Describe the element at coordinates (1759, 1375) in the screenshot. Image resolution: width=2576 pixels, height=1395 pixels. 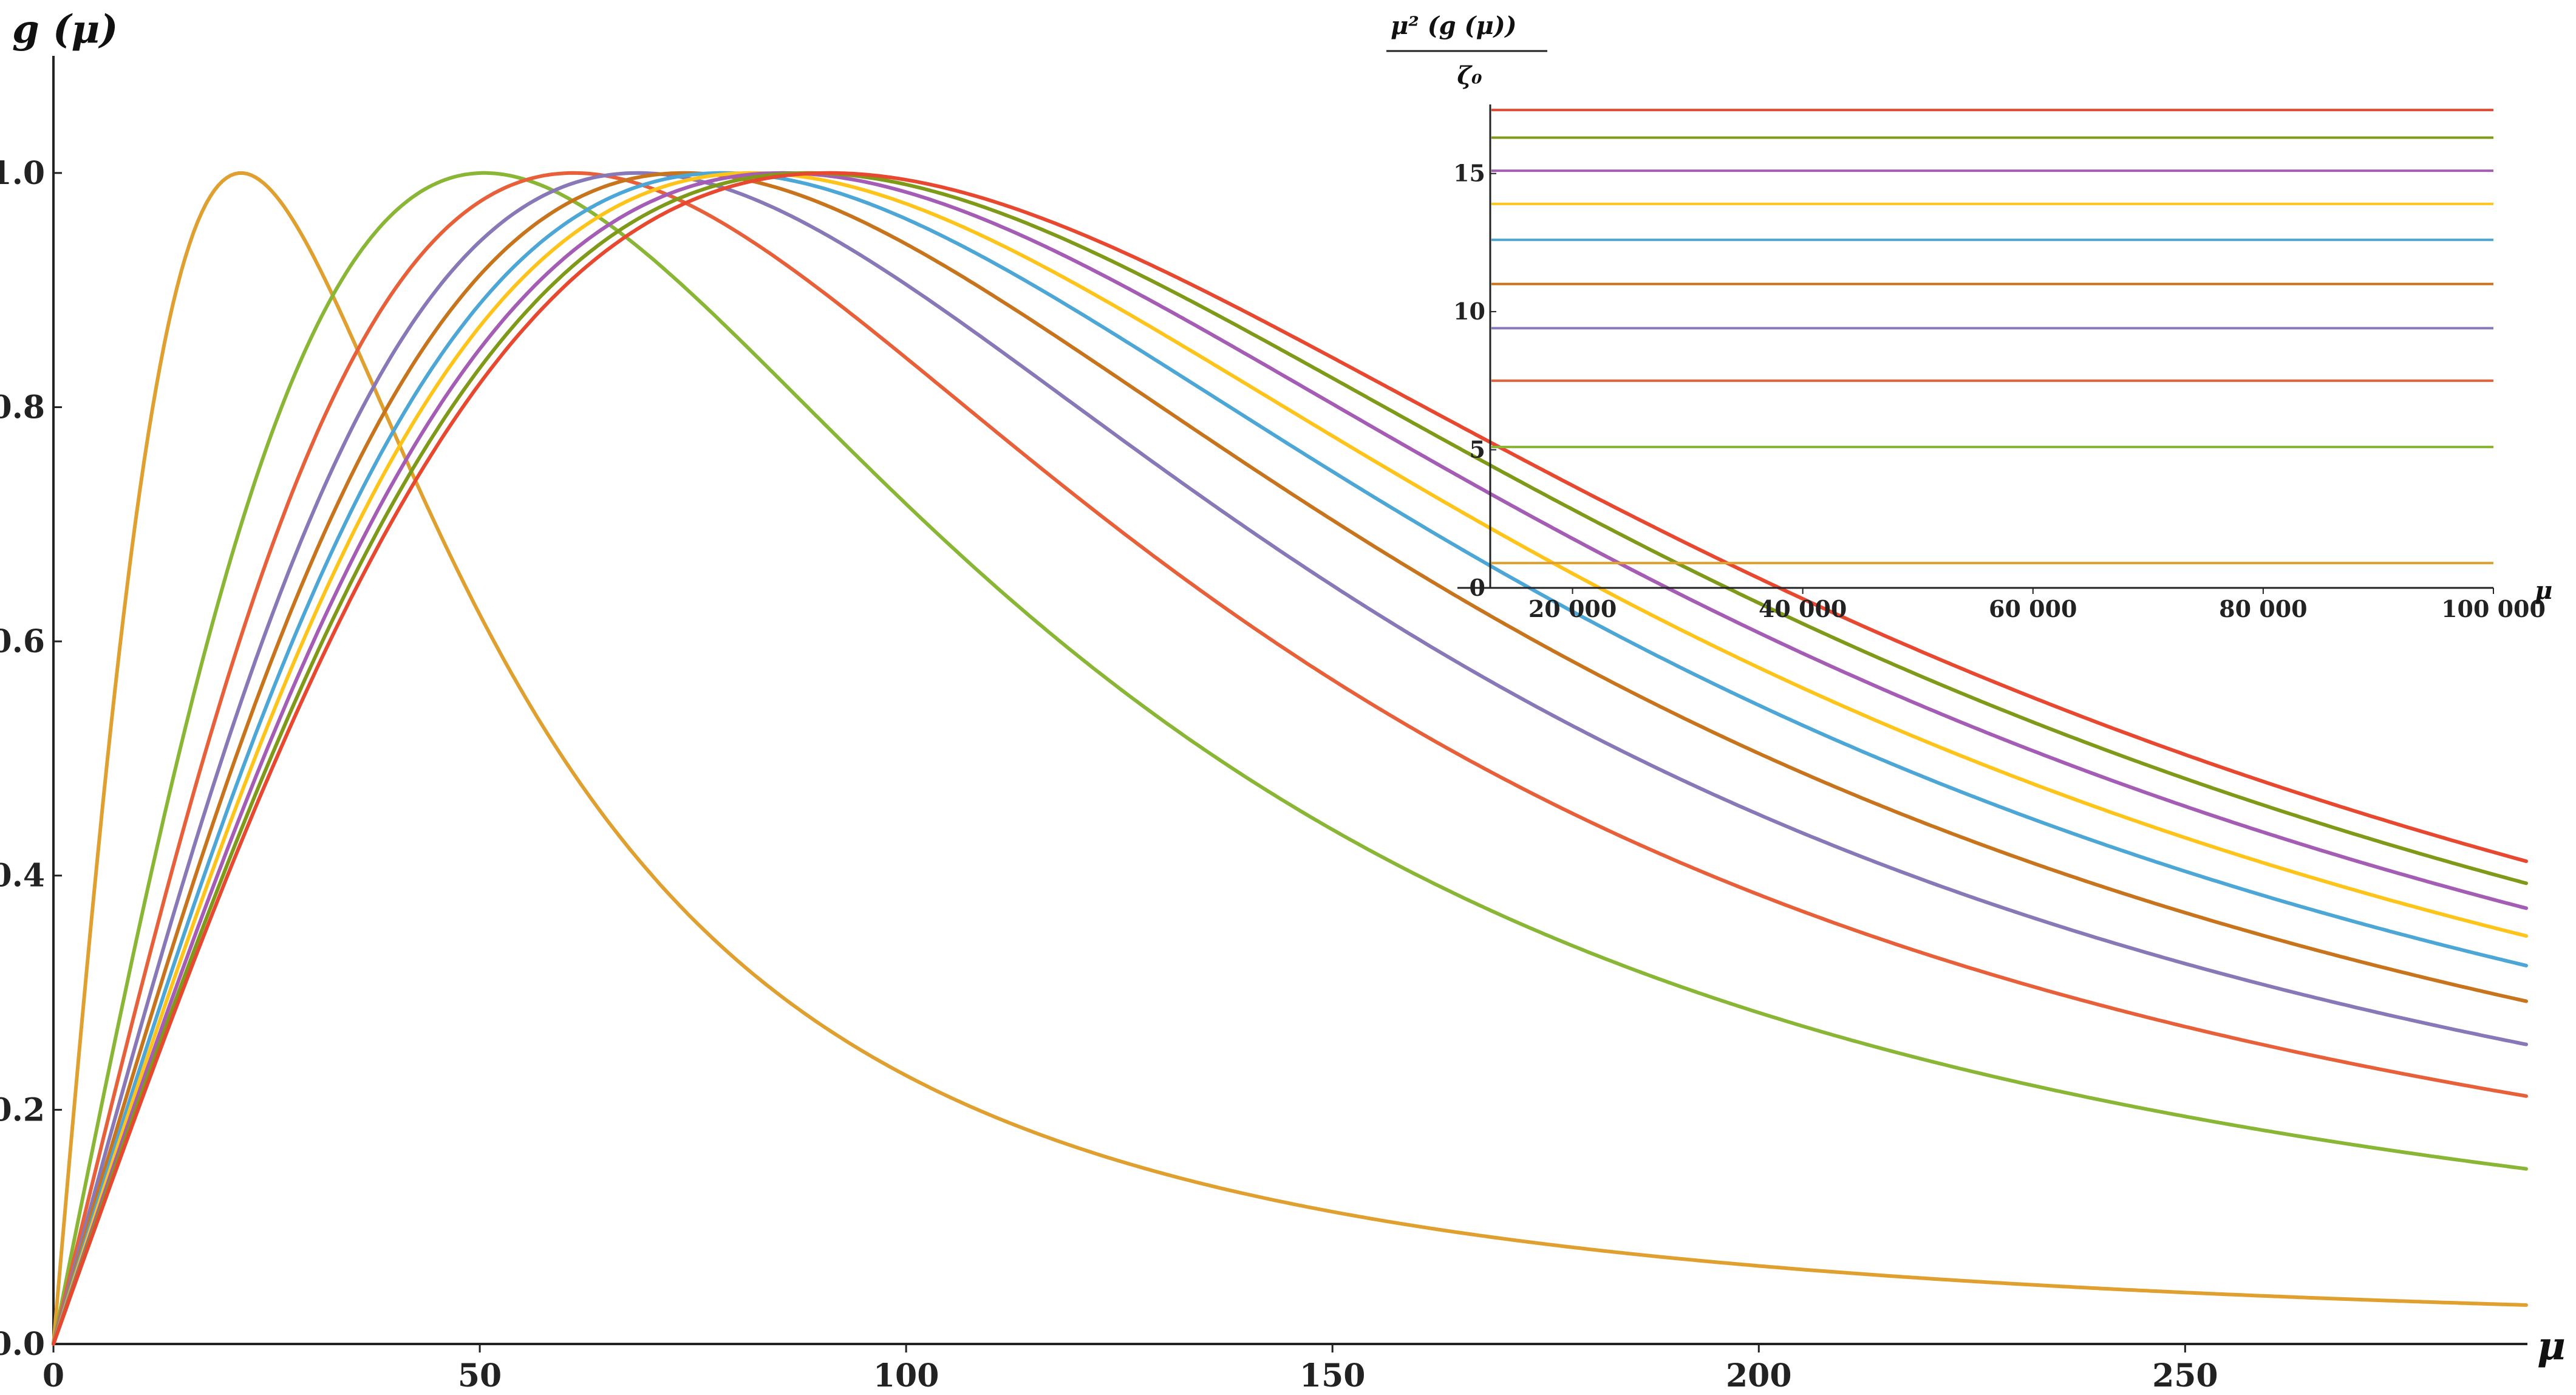
I see `main-x-tick-label: 200` at that location.